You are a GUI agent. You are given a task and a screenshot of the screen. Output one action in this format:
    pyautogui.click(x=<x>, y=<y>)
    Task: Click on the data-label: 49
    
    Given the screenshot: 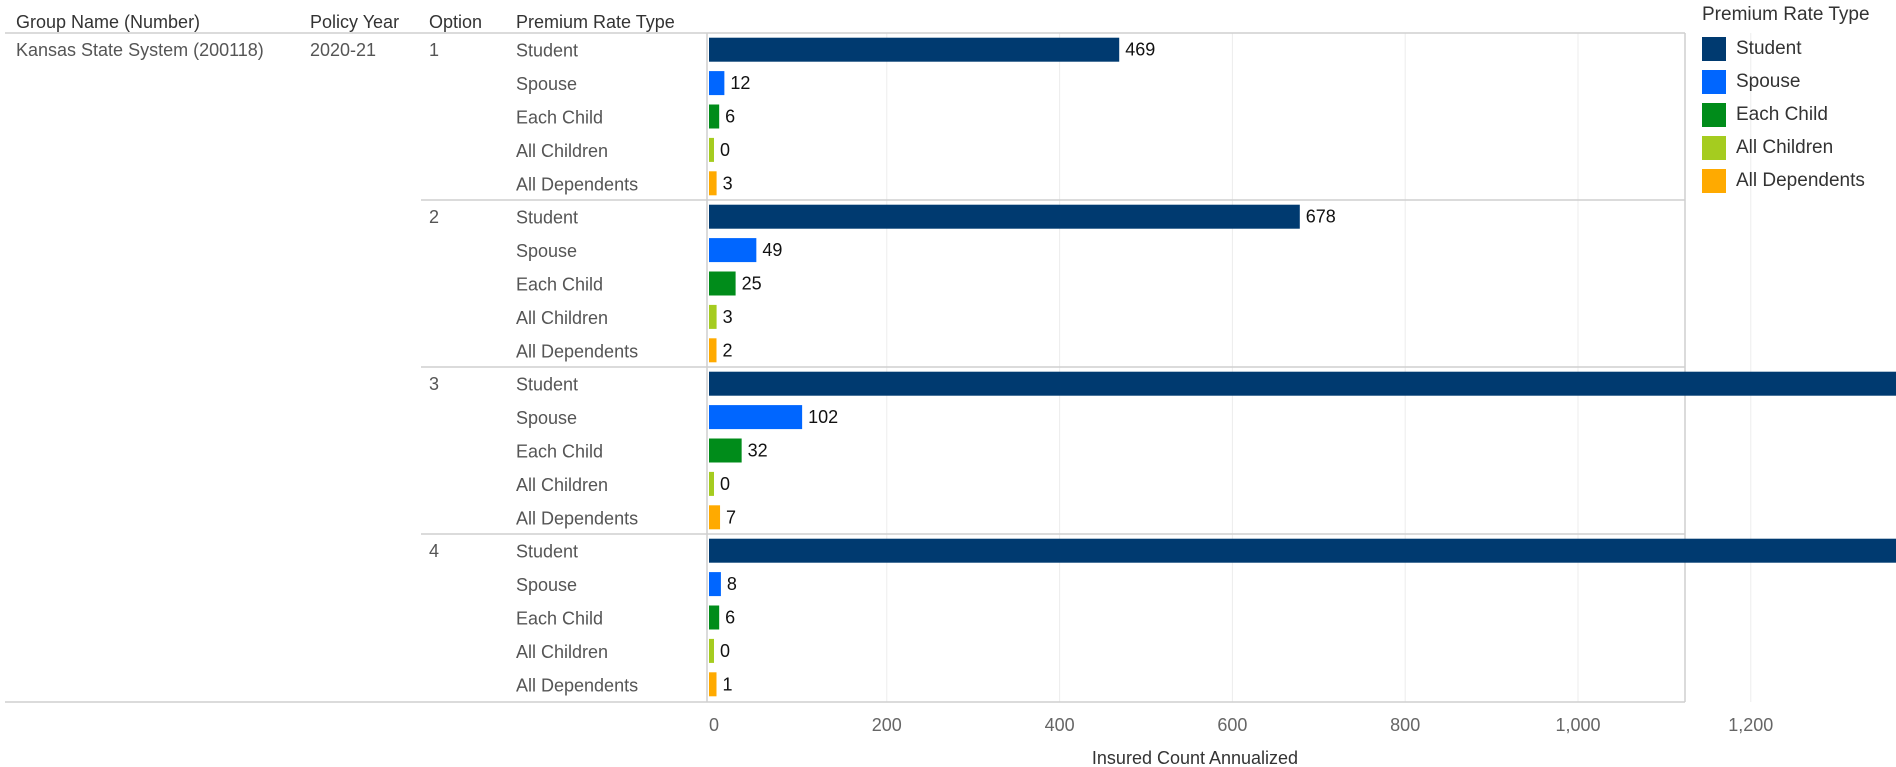 What is the action you would take?
    pyautogui.click(x=772, y=250)
    